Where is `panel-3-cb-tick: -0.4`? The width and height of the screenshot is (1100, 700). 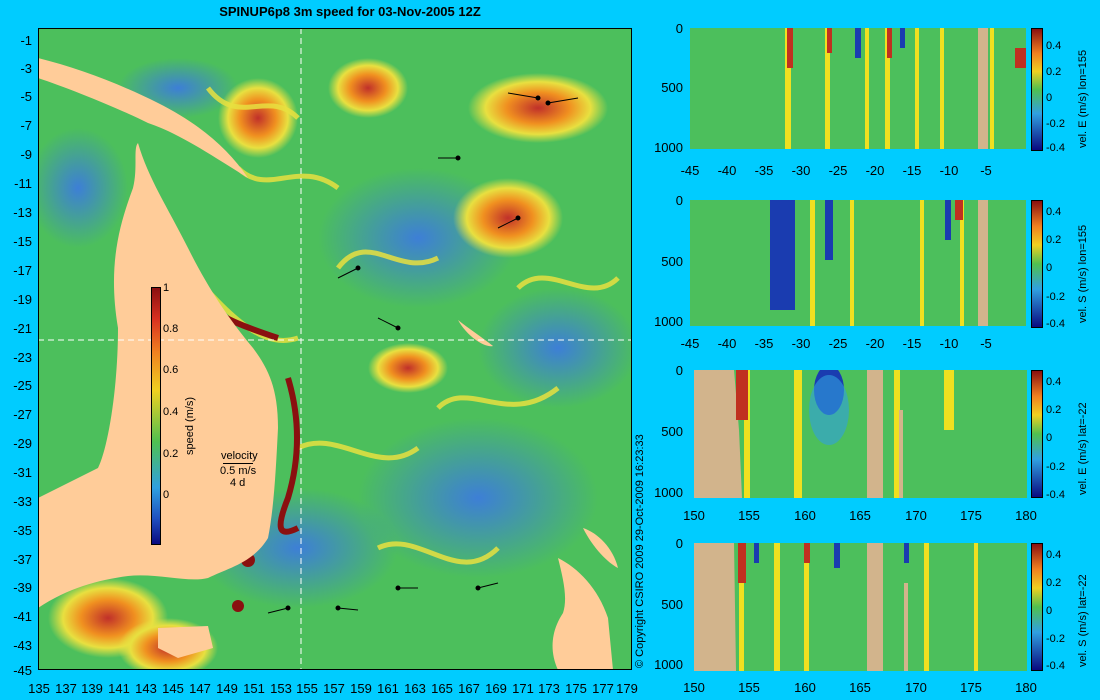
panel-3-cb-tick: -0.4 is located at coordinates (1055, 495).